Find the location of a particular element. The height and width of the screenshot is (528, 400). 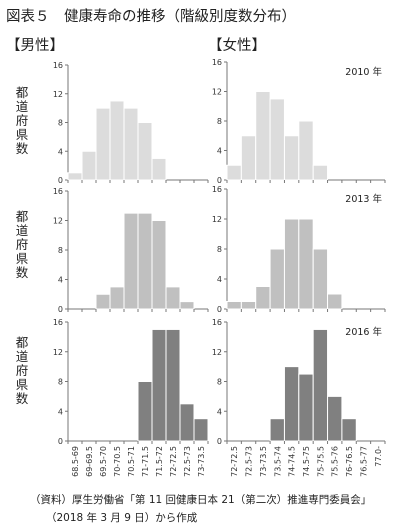

page-title: 図表５ 健康寿命の推移（階級別度数分布） is located at coordinates (151, 17).